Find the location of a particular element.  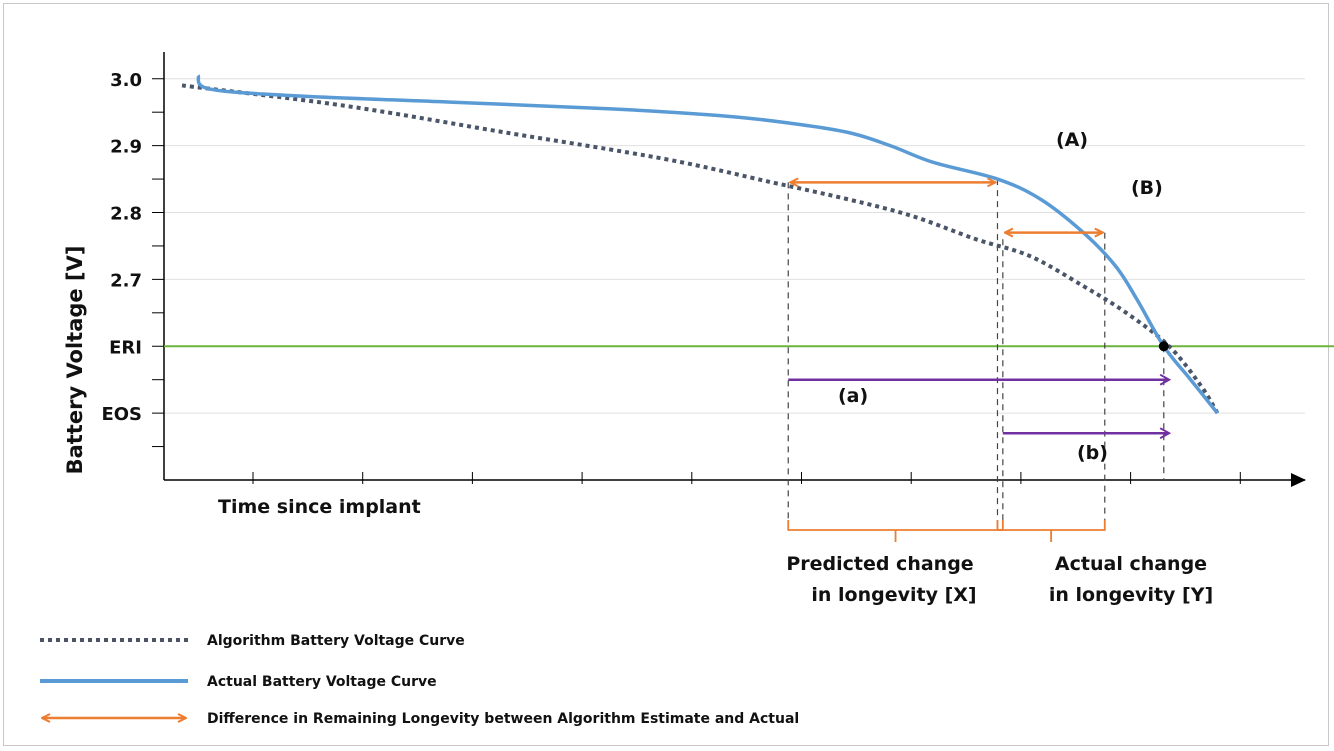

y-tick-label: 3.0 is located at coordinates (126, 80).